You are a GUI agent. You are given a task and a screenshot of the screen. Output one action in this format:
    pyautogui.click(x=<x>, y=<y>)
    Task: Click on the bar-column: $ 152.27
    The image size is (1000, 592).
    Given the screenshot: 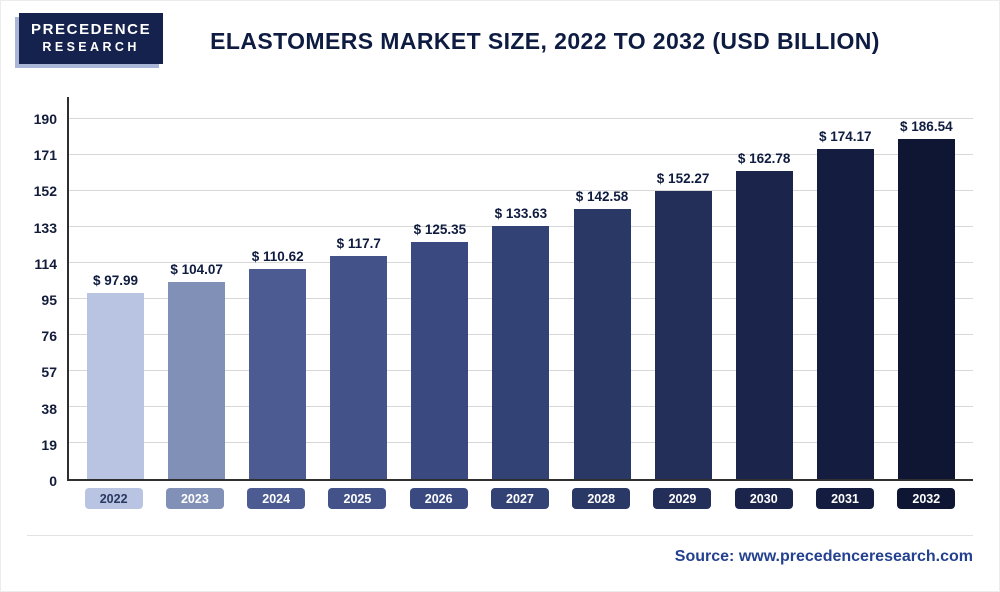 What is the action you would take?
    pyautogui.click(x=683, y=299)
    